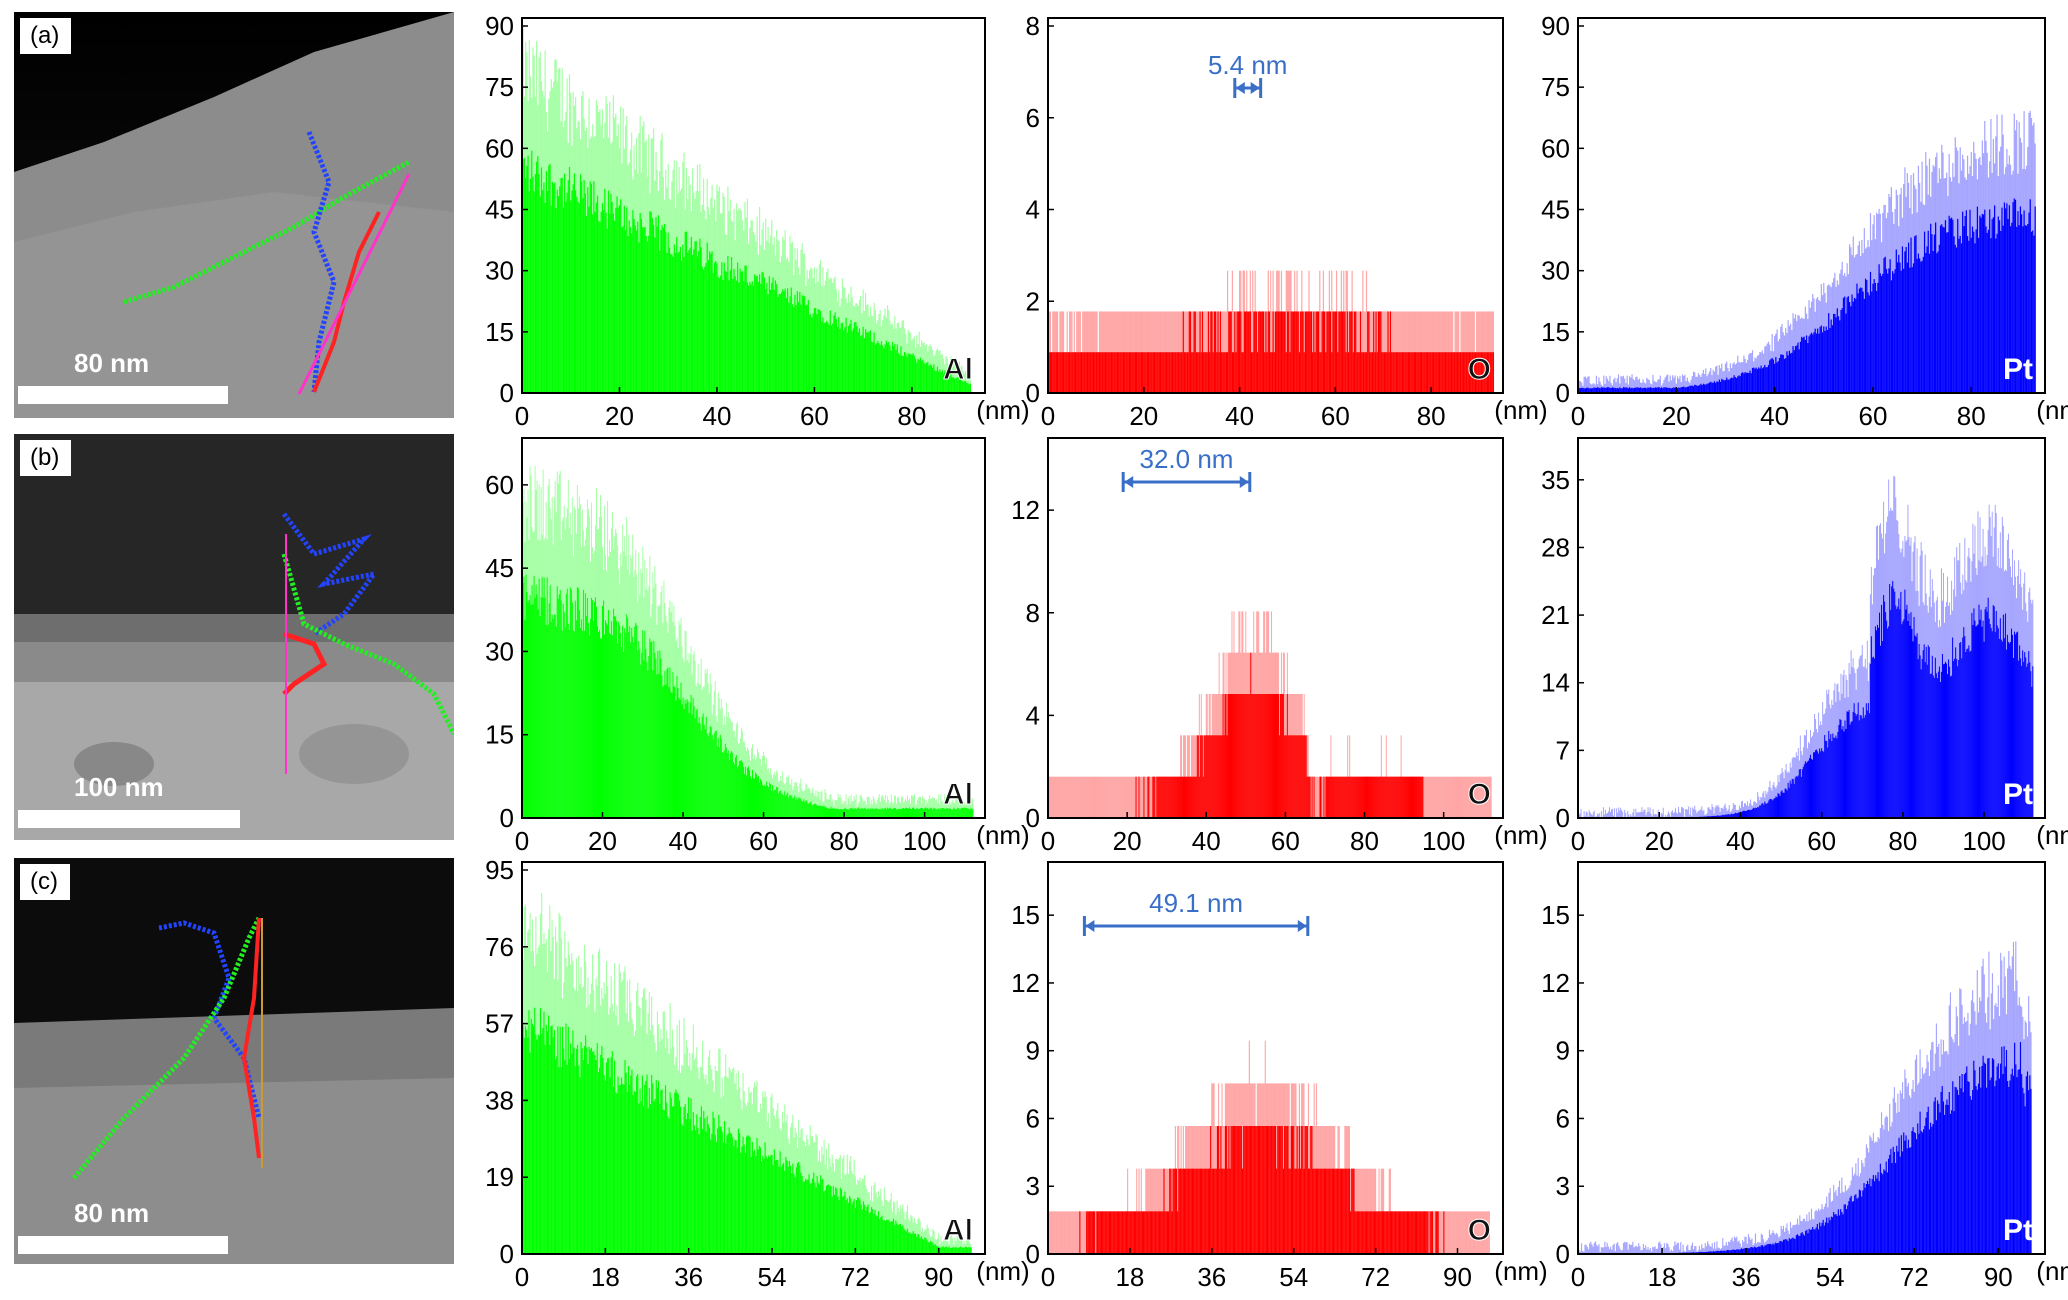  I want to click on plot-border-a-al, so click(753, 205).